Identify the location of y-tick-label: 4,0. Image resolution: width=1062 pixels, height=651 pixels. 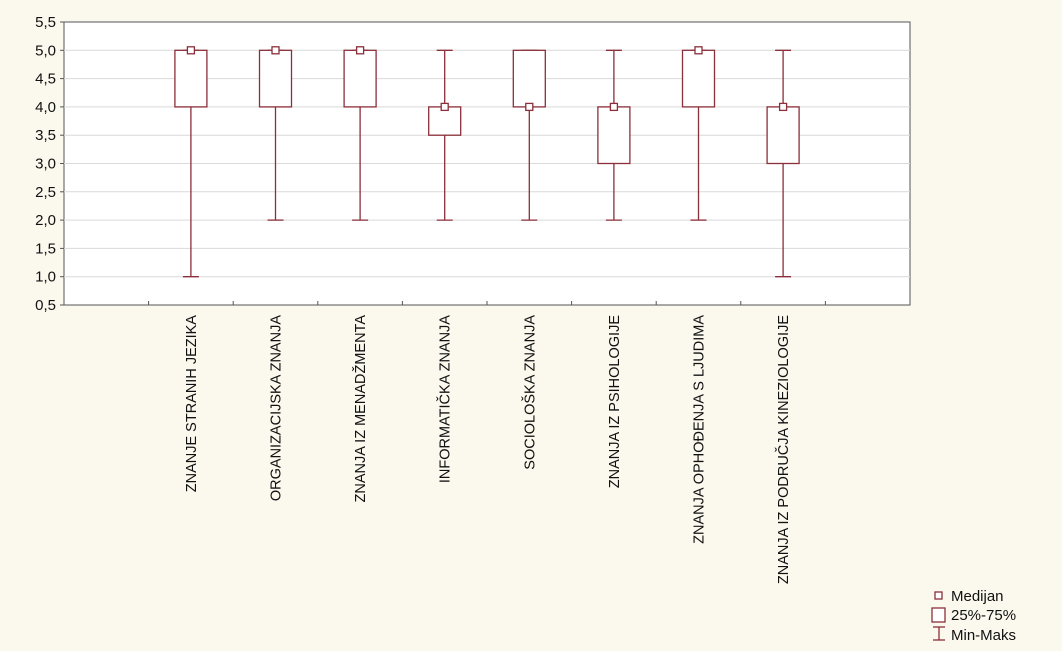
(45, 107).